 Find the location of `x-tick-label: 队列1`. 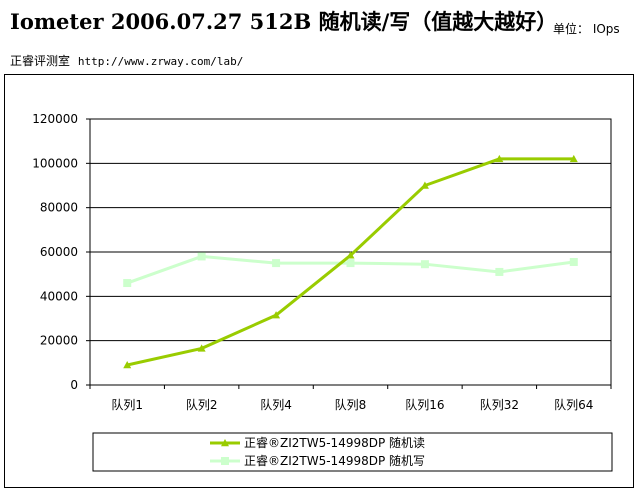

x-tick-label: 队列1 is located at coordinates (127, 404).